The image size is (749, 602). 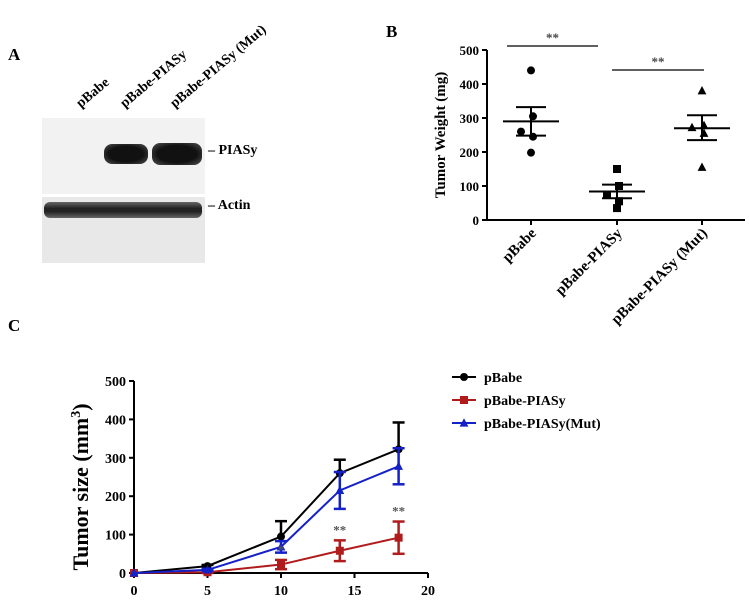 I want to click on band-label-text: Actin, so click(x=234, y=205).